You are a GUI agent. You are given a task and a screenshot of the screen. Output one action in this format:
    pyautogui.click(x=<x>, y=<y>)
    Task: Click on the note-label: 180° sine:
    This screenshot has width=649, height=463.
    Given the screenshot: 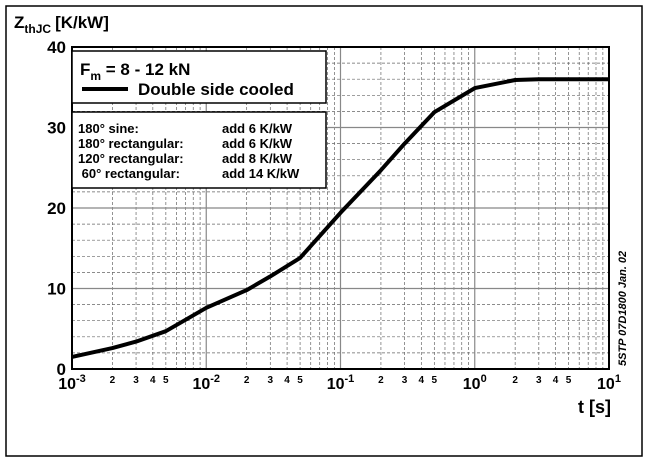 What is the action you would take?
    pyautogui.click(x=108, y=128)
    